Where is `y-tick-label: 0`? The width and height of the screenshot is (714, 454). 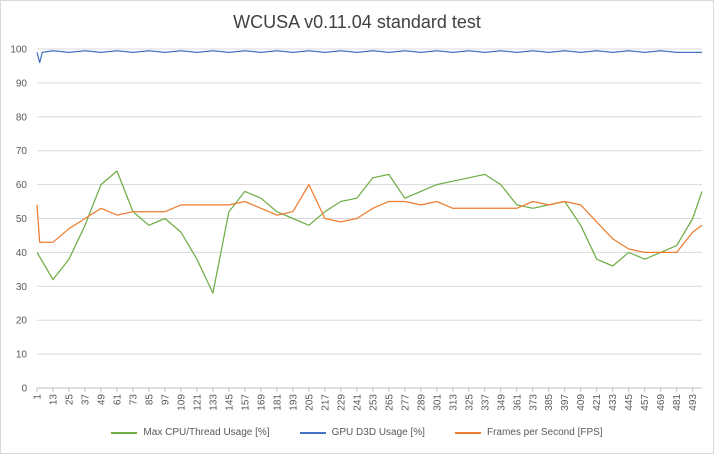 y-tick-label: 0 is located at coordinates (24, 389).